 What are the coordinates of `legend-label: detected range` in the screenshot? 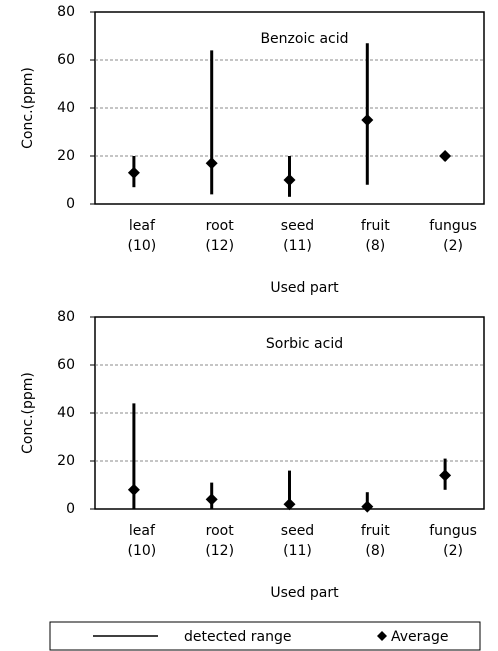 It's located at (237, 637).